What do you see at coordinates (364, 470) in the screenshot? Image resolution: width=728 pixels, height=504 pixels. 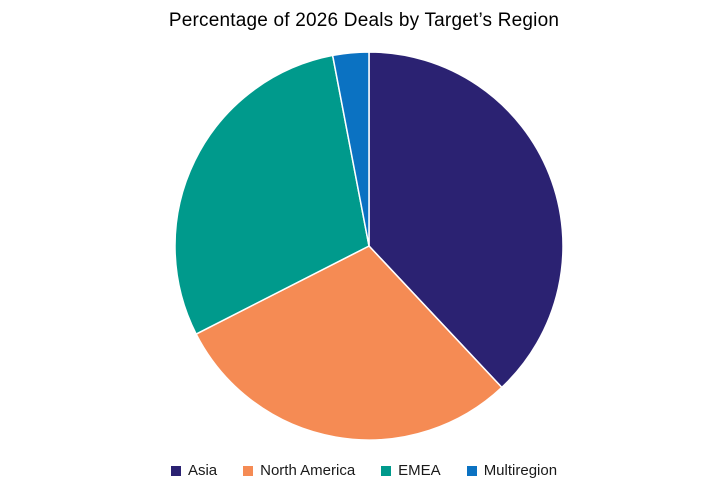 I see `chart-legend: Asia North America EMEA Multiregion` at bounding box center [364, 470].